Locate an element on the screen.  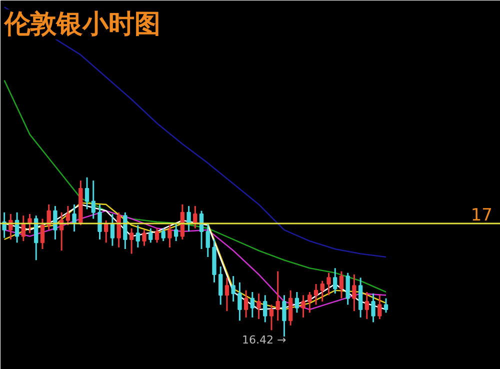
text: 17 is located at coordinates (481, 216).